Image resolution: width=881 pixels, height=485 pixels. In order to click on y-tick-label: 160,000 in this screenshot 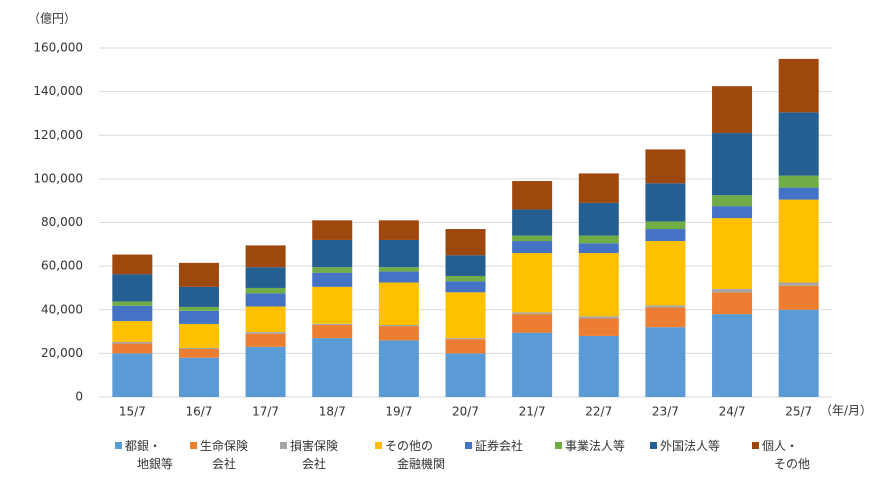, I will do `click(58, 48)`.